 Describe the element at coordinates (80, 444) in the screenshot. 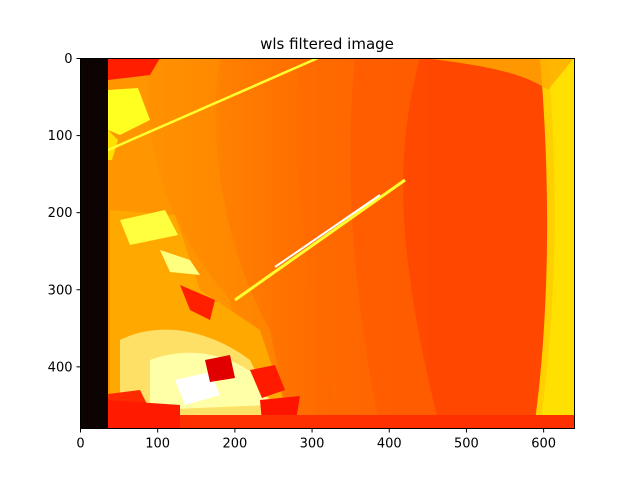

I see `x-tick-label: 0` at that location.